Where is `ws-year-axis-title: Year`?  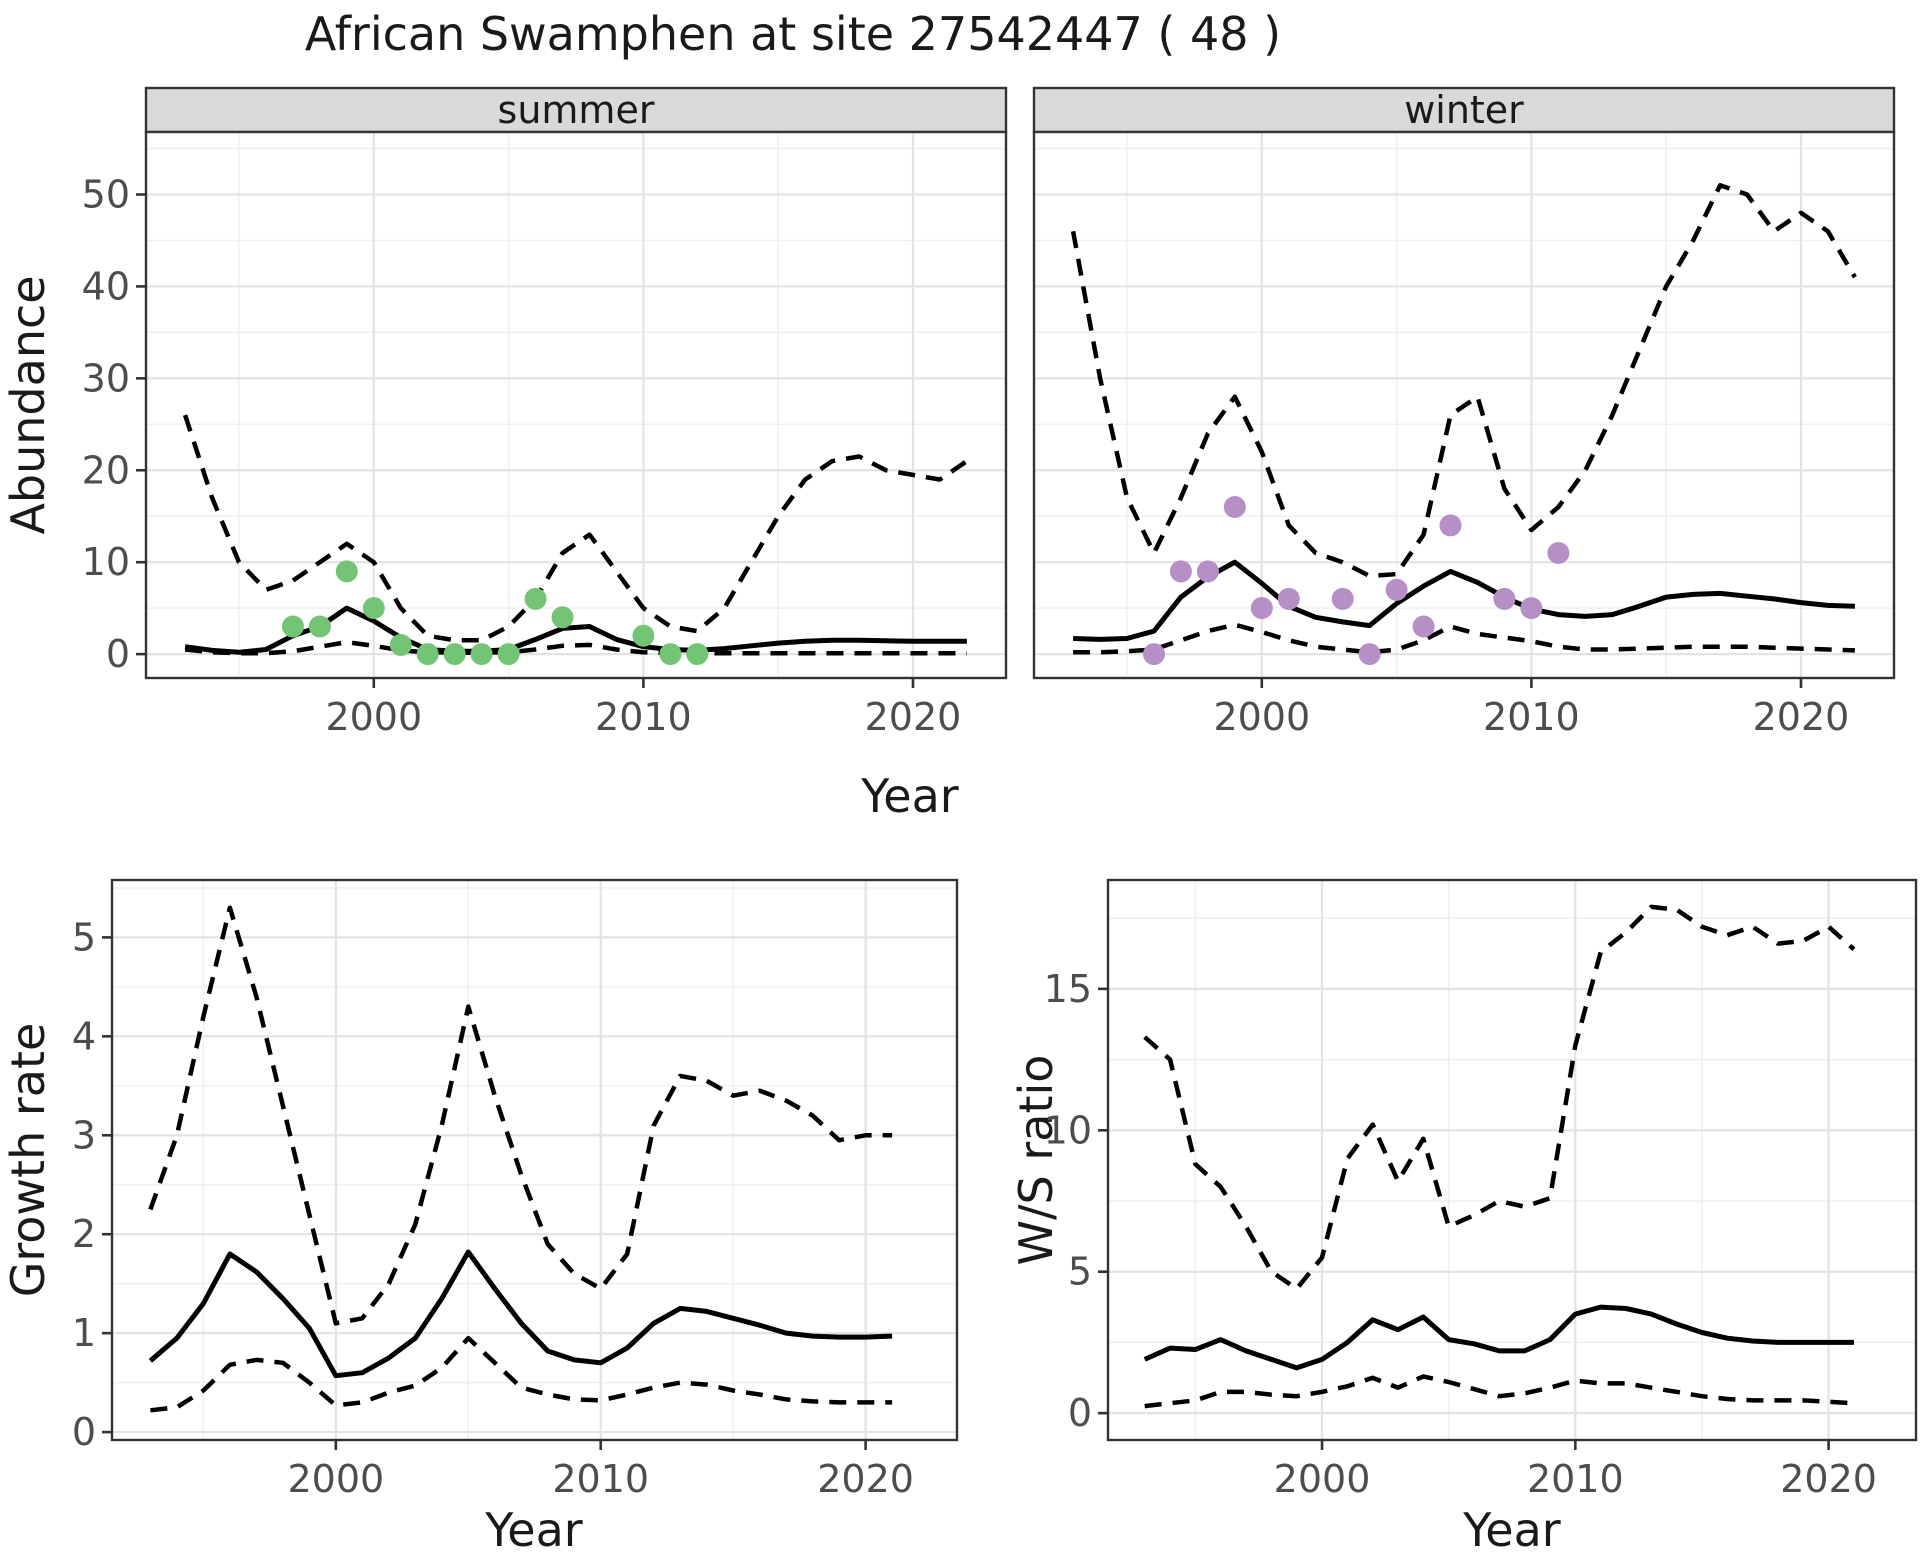
ws-year-axis-title: Year is located at coordinates (1511, 1530).